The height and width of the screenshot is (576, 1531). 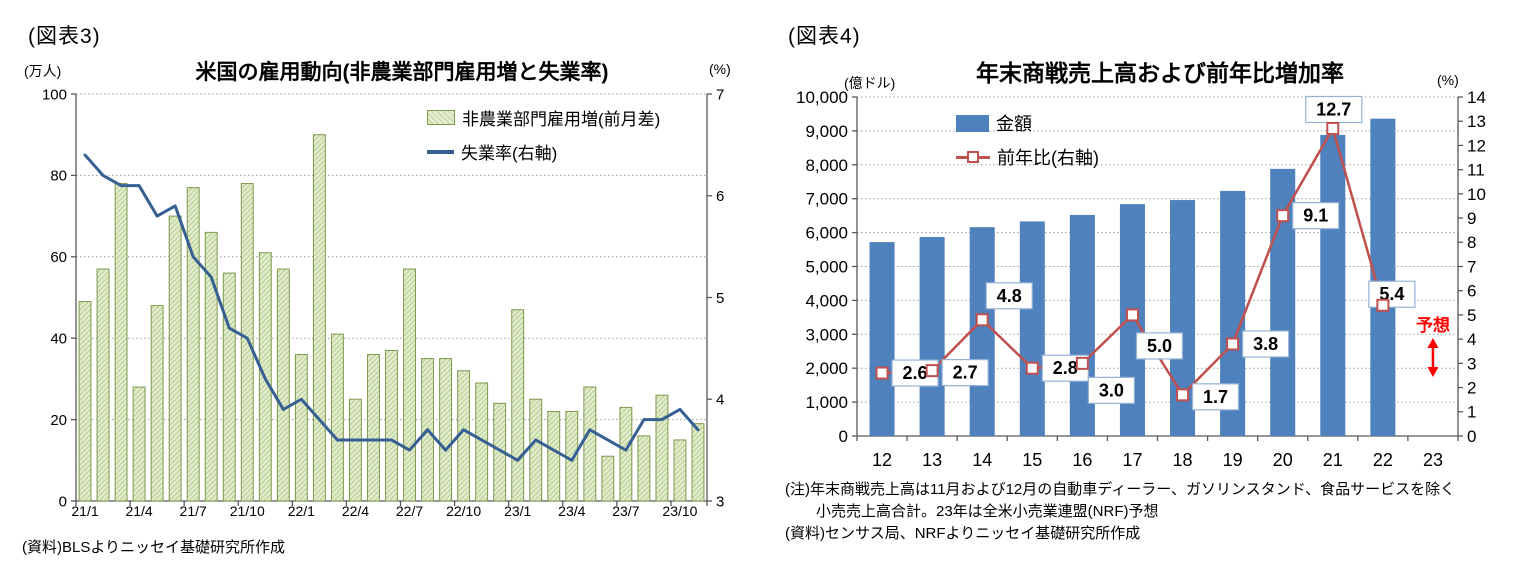 What do you see at coordinates (1315, 216) in the screenshot?
I see `svg-text: 9.1` at bounding box center [1315, 216].